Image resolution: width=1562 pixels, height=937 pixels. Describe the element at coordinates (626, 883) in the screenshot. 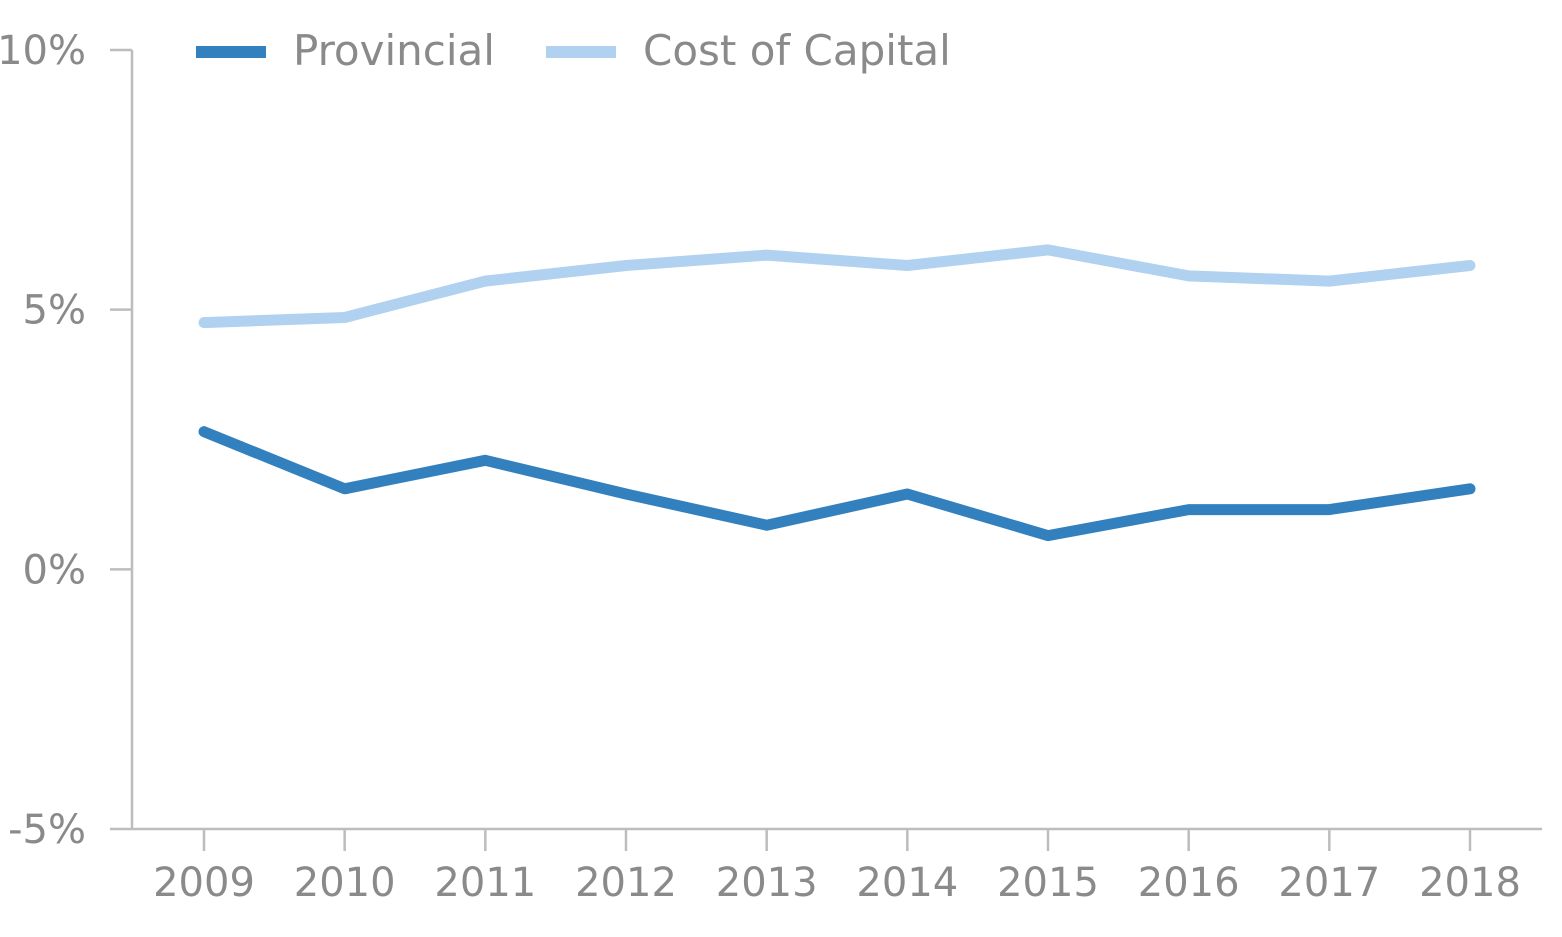

I see `x-tick-label: 2012` at that location.